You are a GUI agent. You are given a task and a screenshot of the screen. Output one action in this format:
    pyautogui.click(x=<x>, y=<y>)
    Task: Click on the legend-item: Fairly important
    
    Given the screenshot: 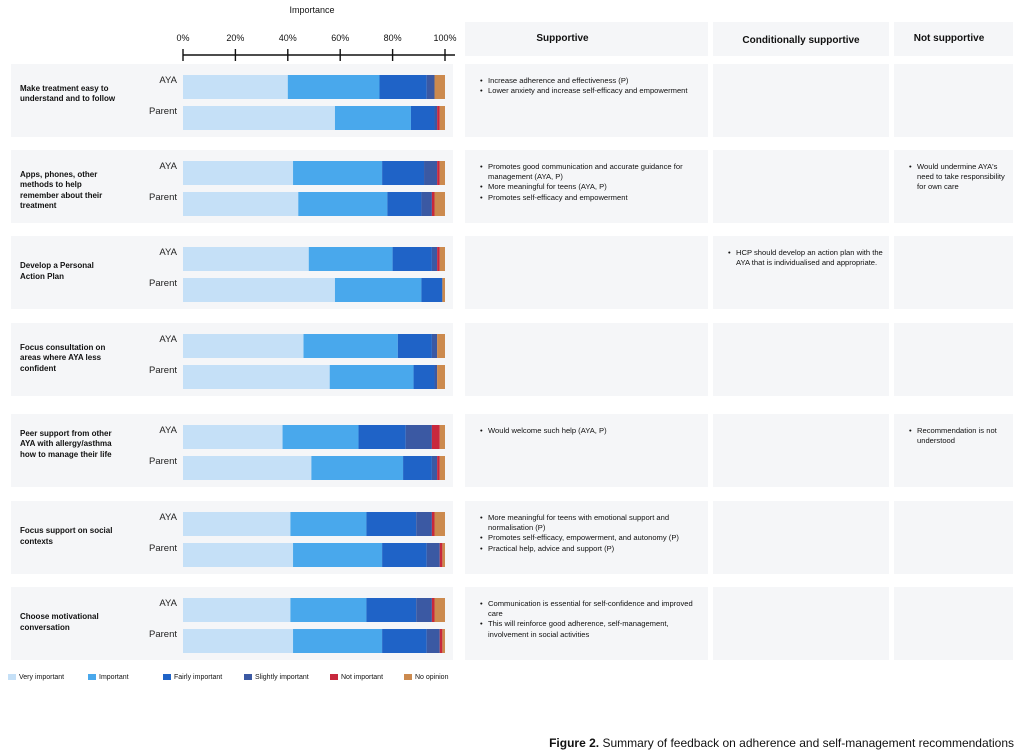 What is the action you would take?
    pyautogui.click(x=192, y=677)
    